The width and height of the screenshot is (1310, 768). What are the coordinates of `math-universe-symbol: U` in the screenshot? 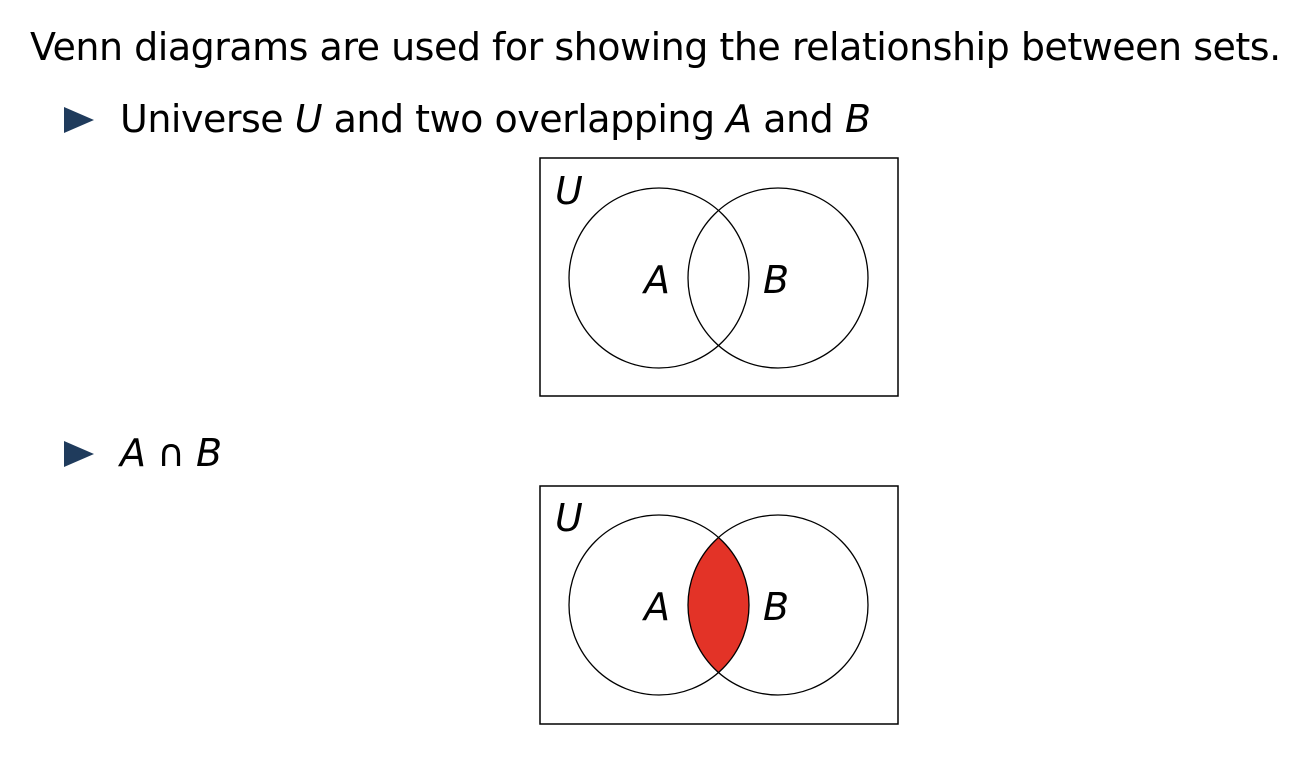 It's located at (308, 119).